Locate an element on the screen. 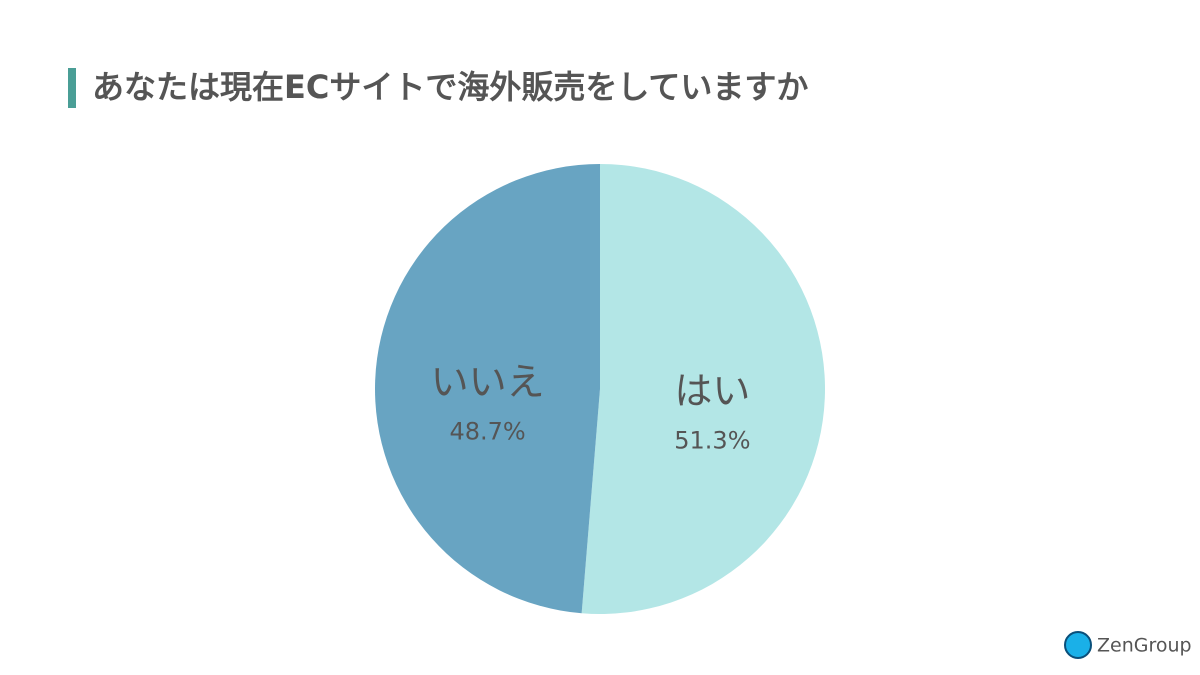 The height and width of the screenshot is (675, 1200). slice-value: 48.7% is located at coordinates (487, 431).